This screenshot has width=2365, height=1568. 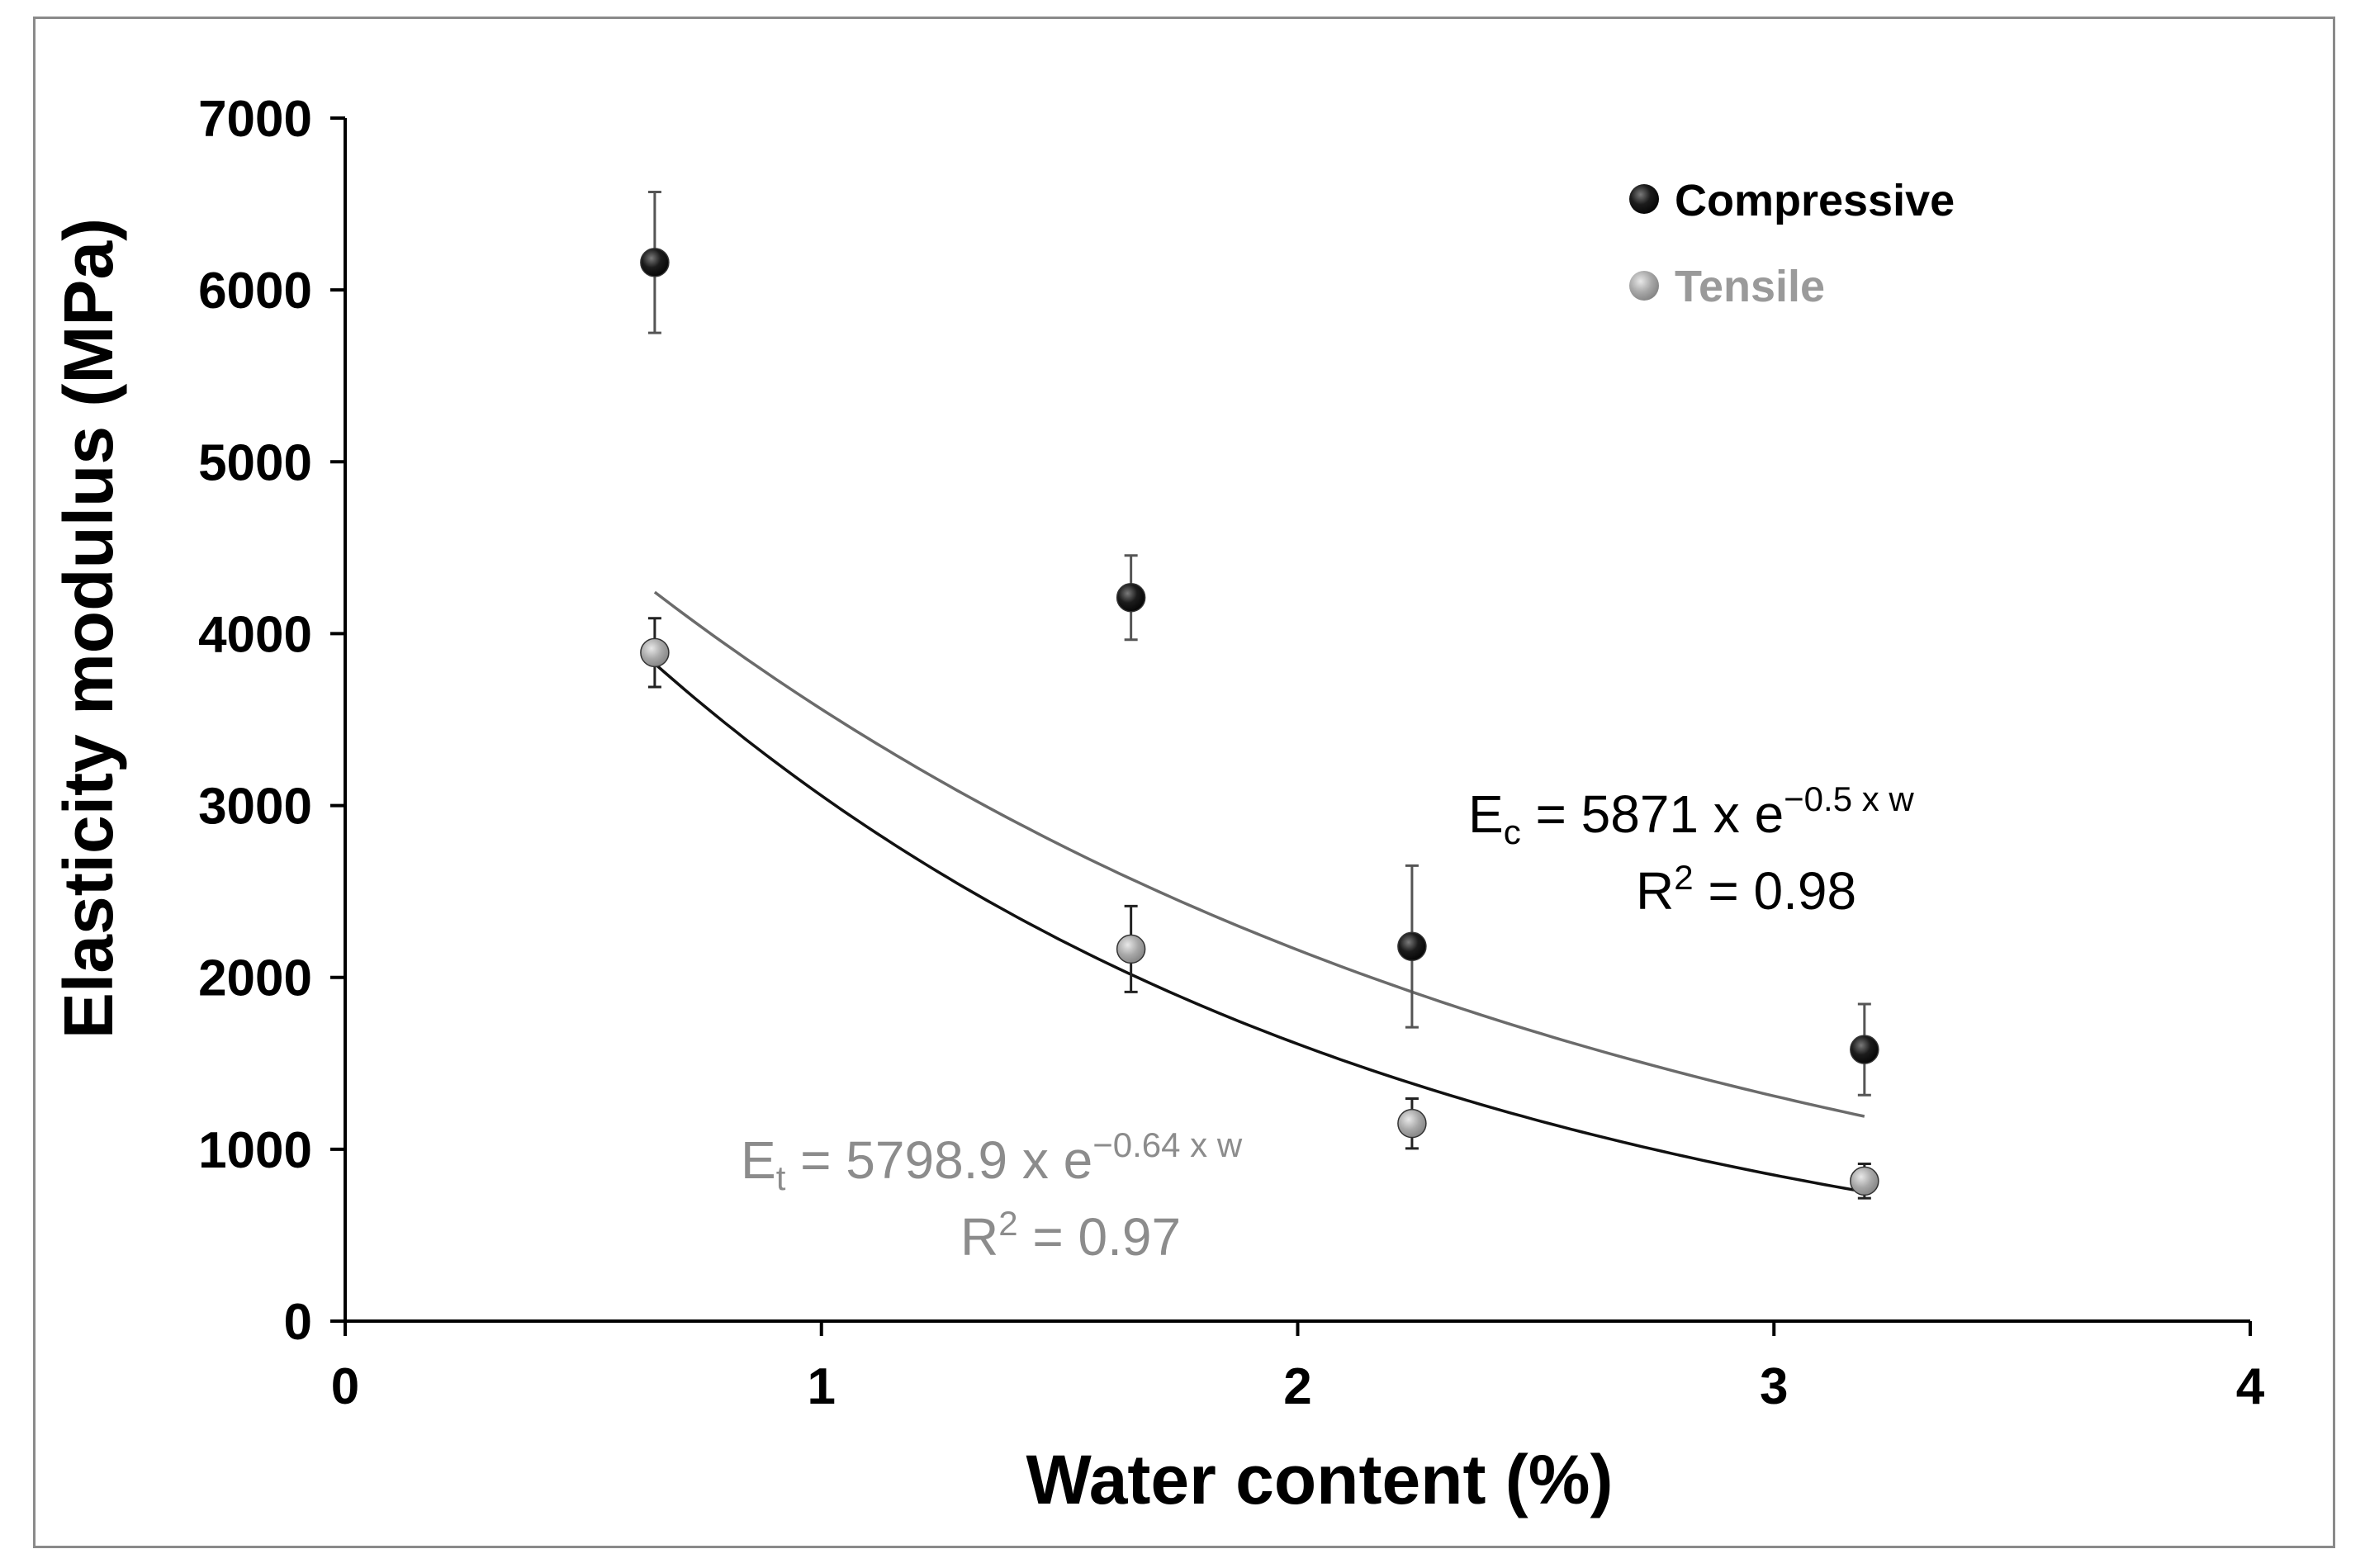 I want to click on r2-tensile-sup: 2, so click(x=1007, y=1223).